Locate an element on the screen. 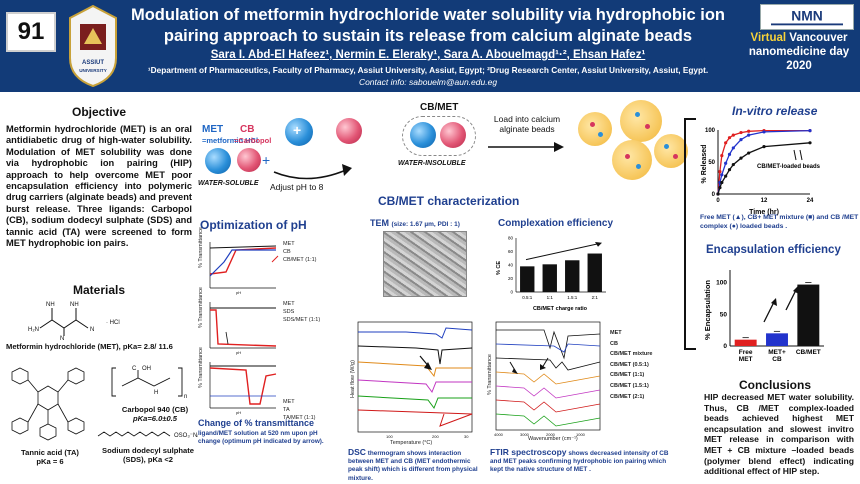  ph-legend-ta: MET TA TA/MET (1:1) is located at coordinates (299, 410).